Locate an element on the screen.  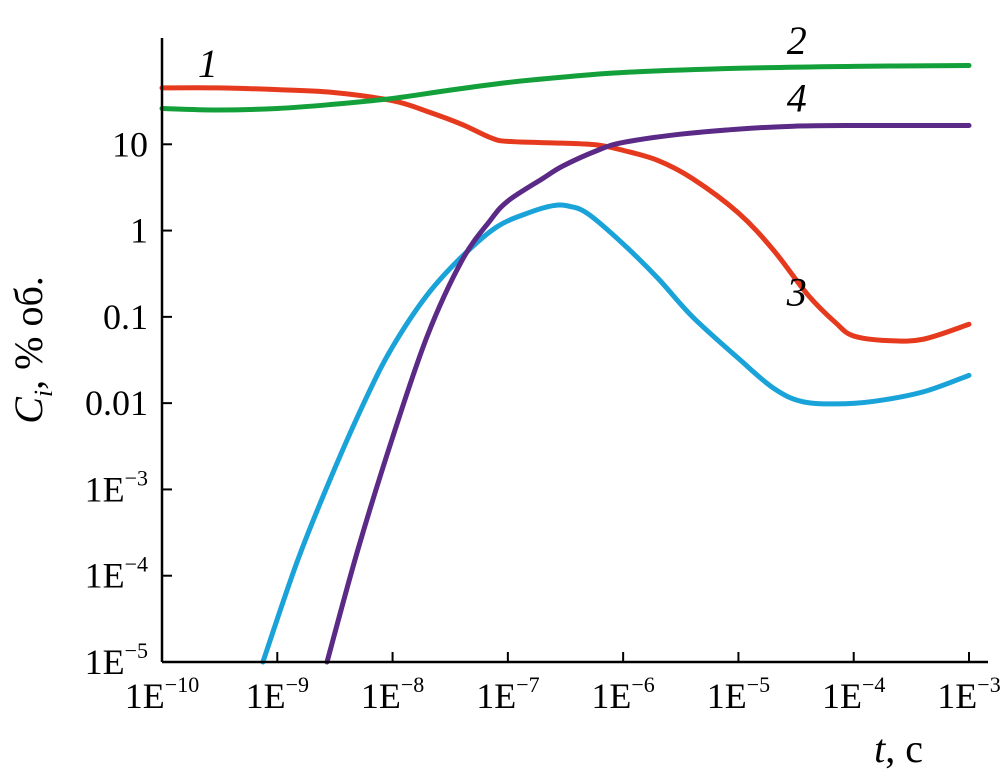
y-tick-label: 1E−4 is located at coordinates (116, 574).